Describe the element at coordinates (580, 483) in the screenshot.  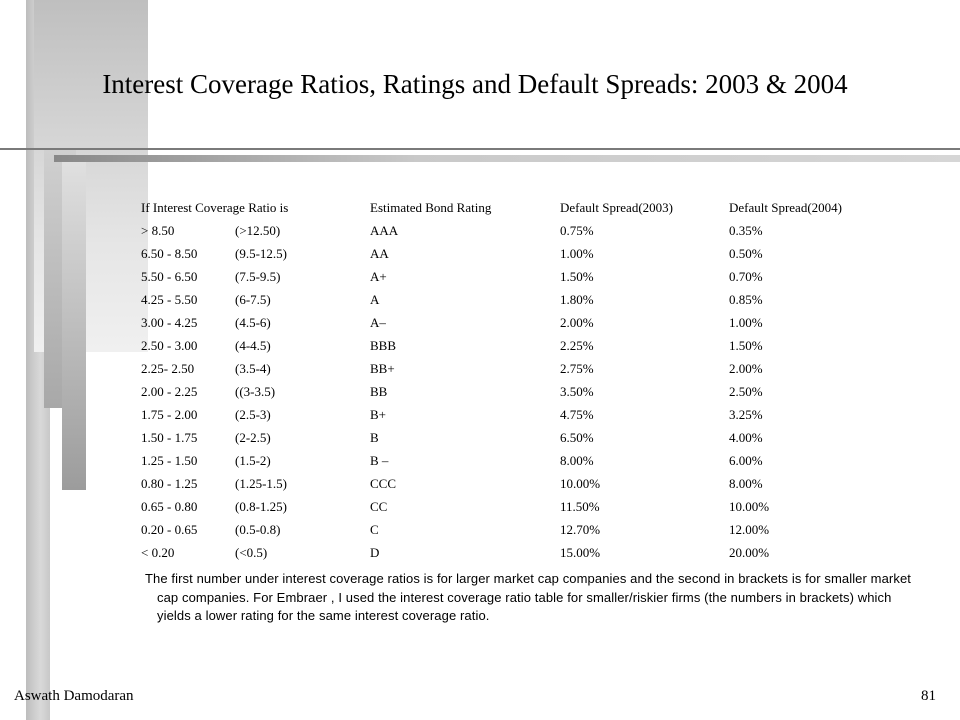
I see `spread-2003: 10.00%` at that location.